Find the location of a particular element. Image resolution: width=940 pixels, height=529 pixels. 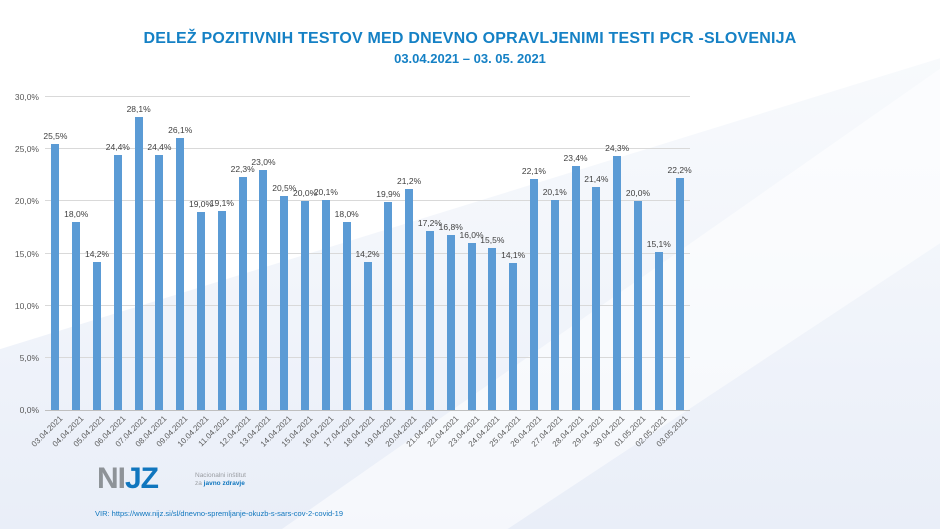

bar-value-label: 15,1% is located at coordinates (658, 244).